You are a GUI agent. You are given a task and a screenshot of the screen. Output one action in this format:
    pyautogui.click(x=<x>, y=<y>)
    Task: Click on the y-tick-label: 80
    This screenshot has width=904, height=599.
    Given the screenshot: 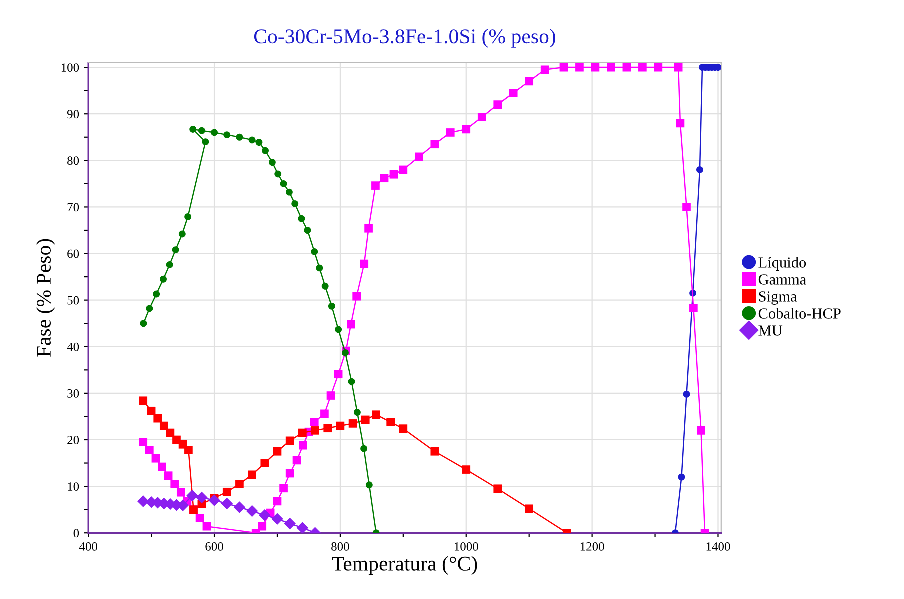 What is the action you would take?
    pyautogui.click(x=74, y=161)
    